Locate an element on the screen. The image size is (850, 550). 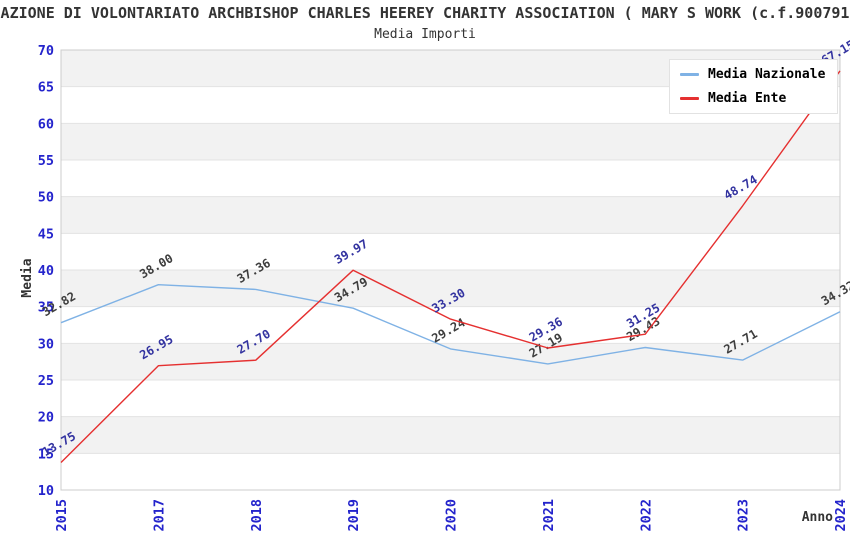
chart-subtitle: Media Importi is located at coordinates (425, 34).